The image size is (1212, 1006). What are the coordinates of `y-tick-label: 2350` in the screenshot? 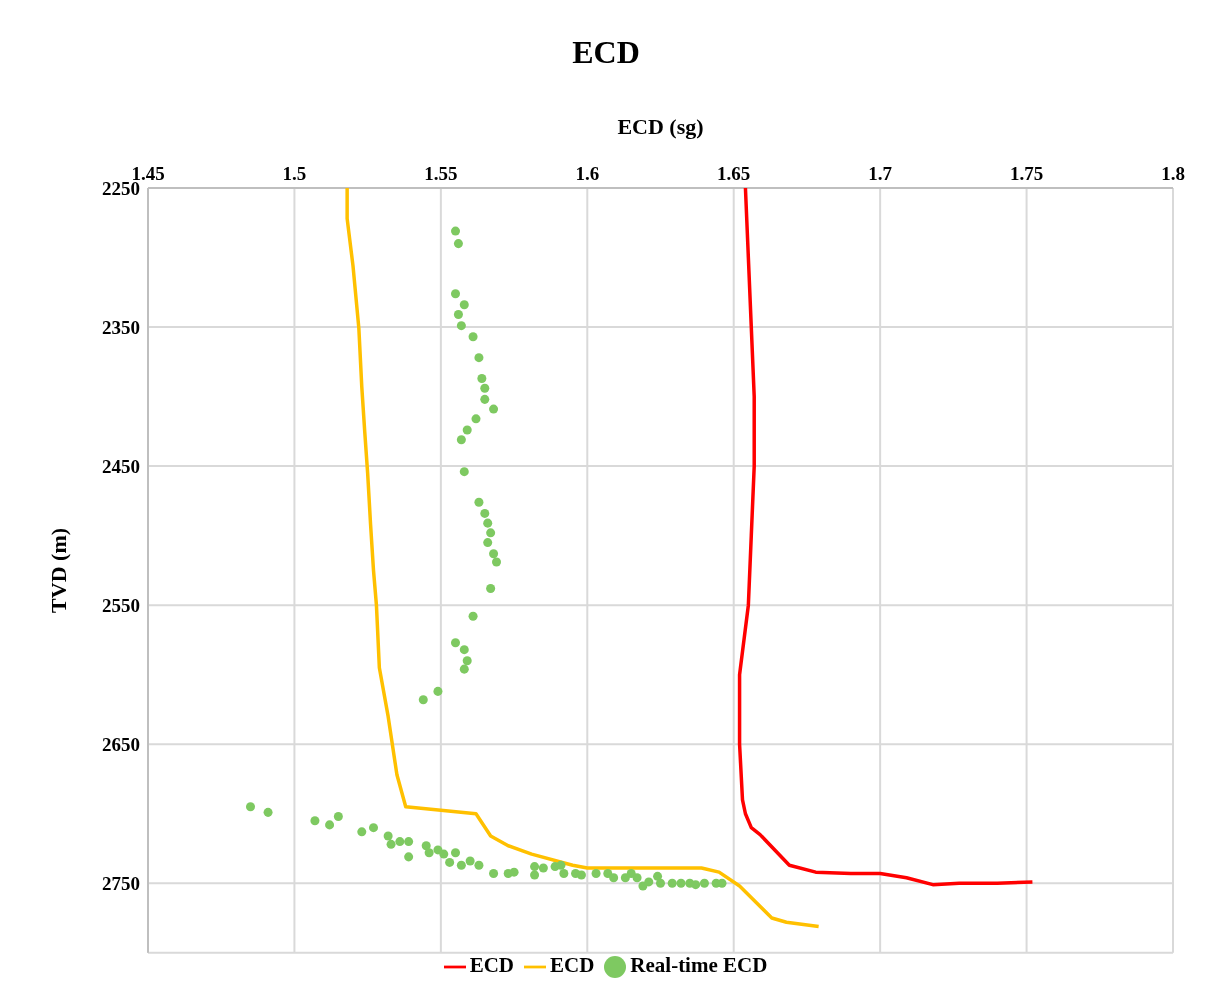 It's located at (121, 327).